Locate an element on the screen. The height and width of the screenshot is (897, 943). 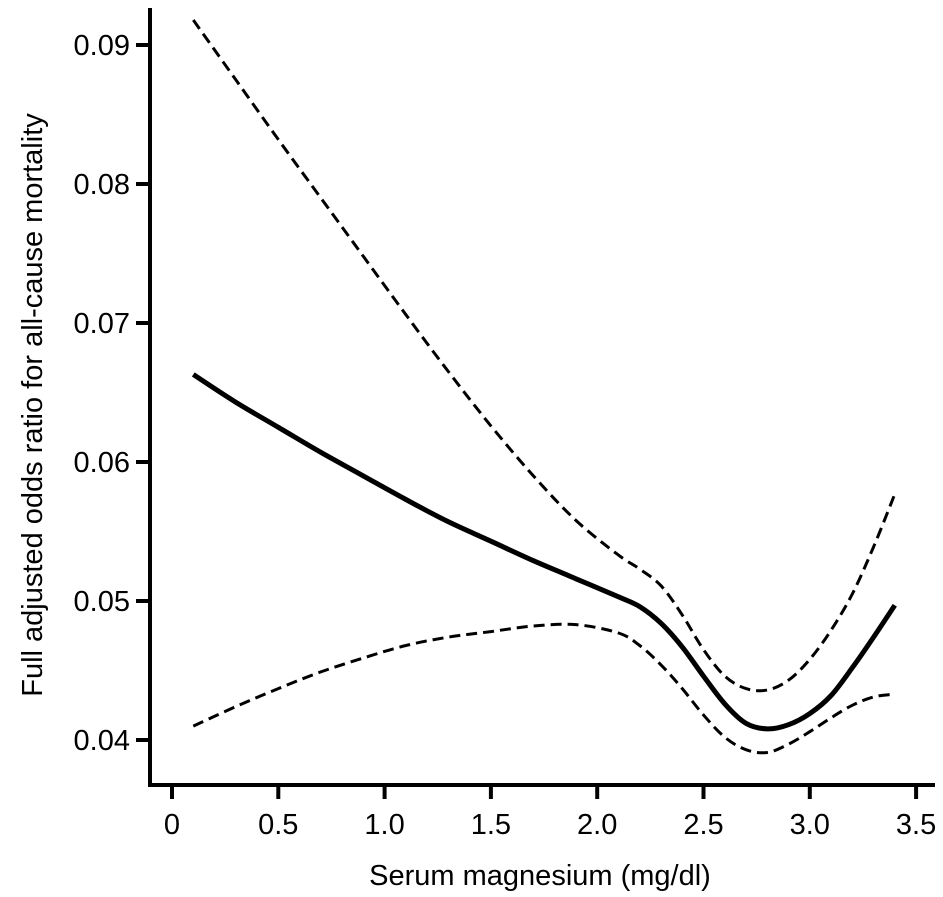
y-tick-label: 0.04 is located at coordinates (102, 741).